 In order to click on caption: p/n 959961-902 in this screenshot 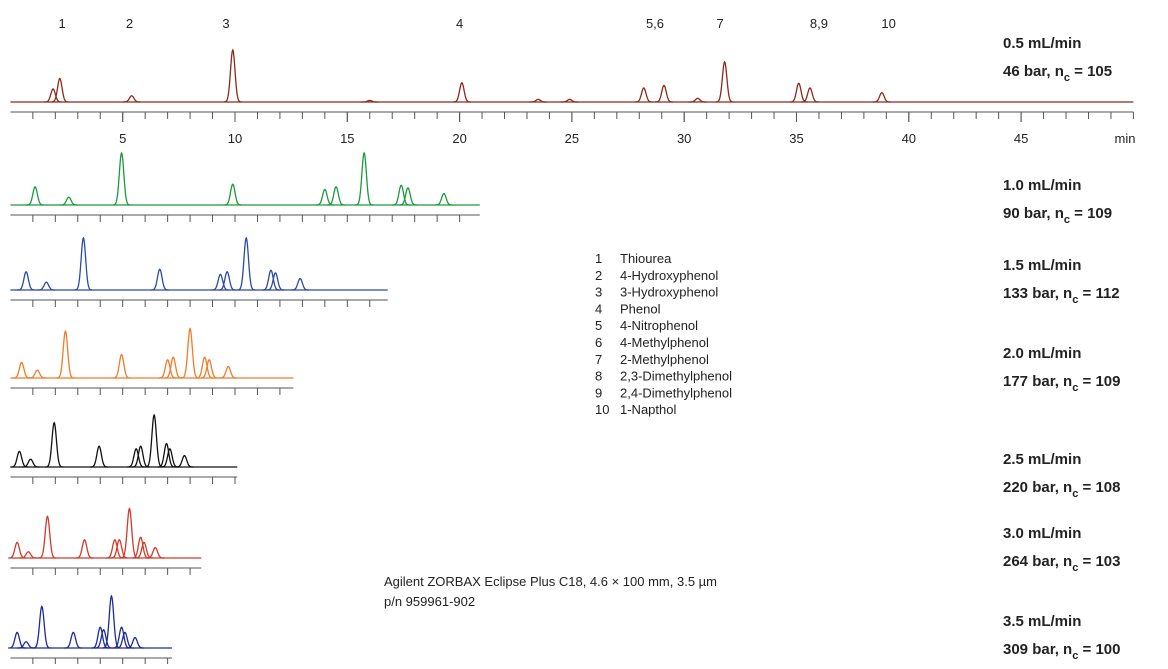, I will do `click(429, 601)`.